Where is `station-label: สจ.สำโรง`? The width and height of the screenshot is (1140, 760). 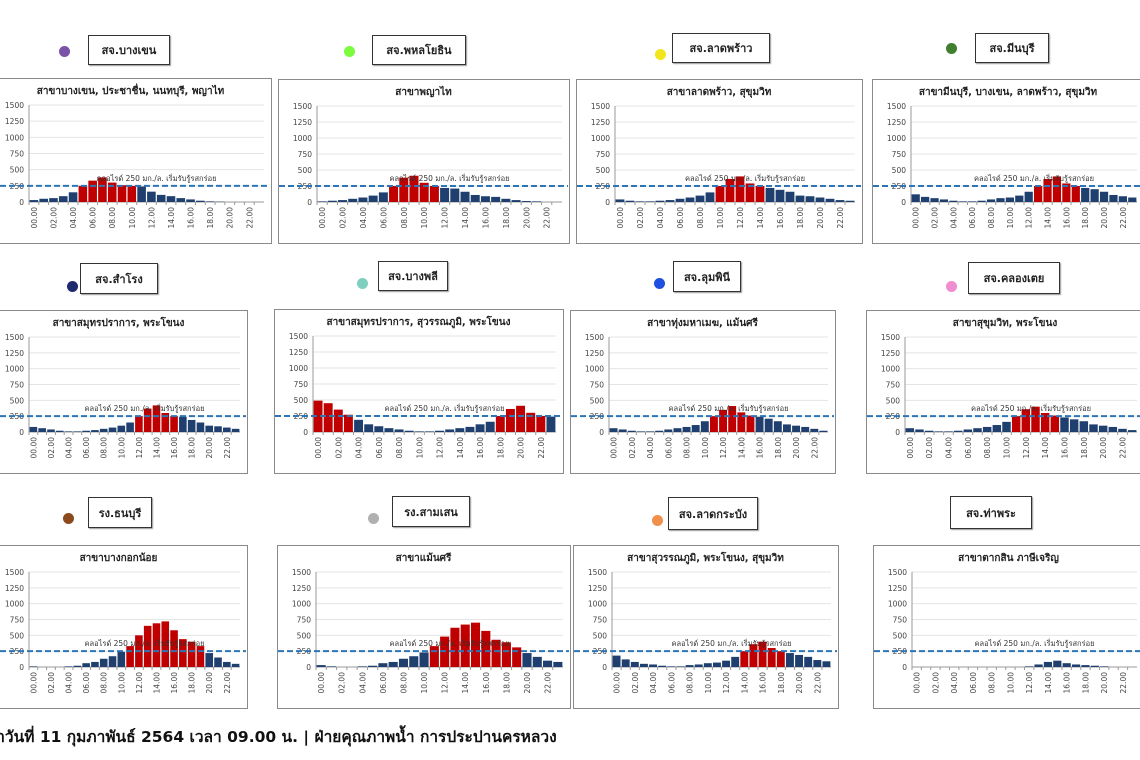
station-label: สจ.สำโรง is located at coordinates (119, 278).